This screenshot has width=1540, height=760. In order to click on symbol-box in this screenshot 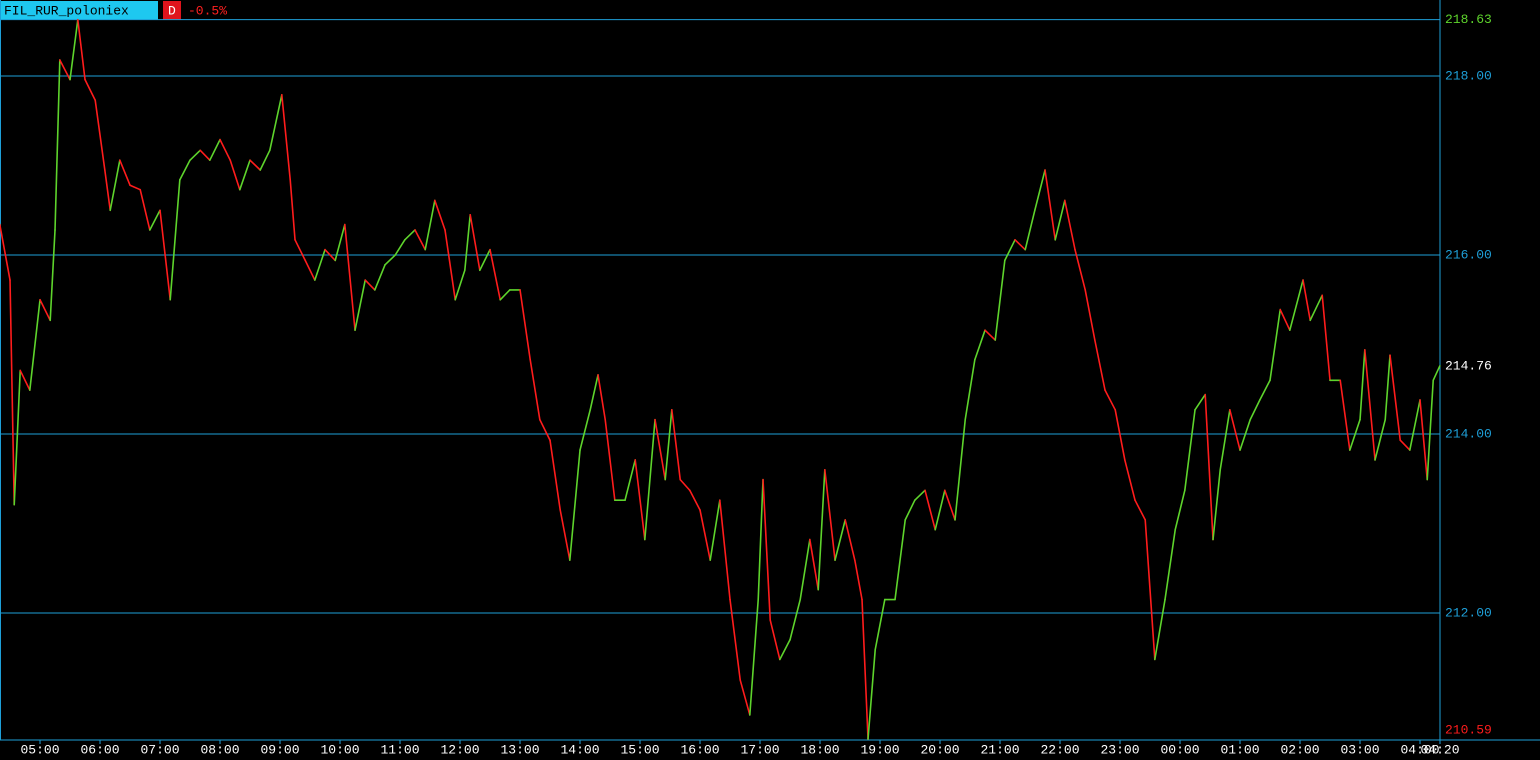, I will do `click(79, 10)`.